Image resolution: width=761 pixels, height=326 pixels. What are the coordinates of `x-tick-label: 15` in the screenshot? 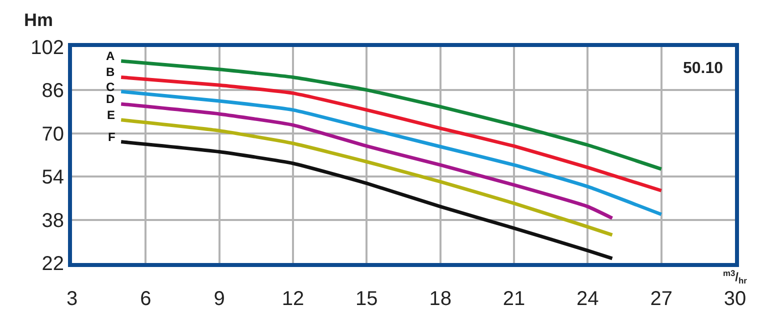 It's located at (367, 299).